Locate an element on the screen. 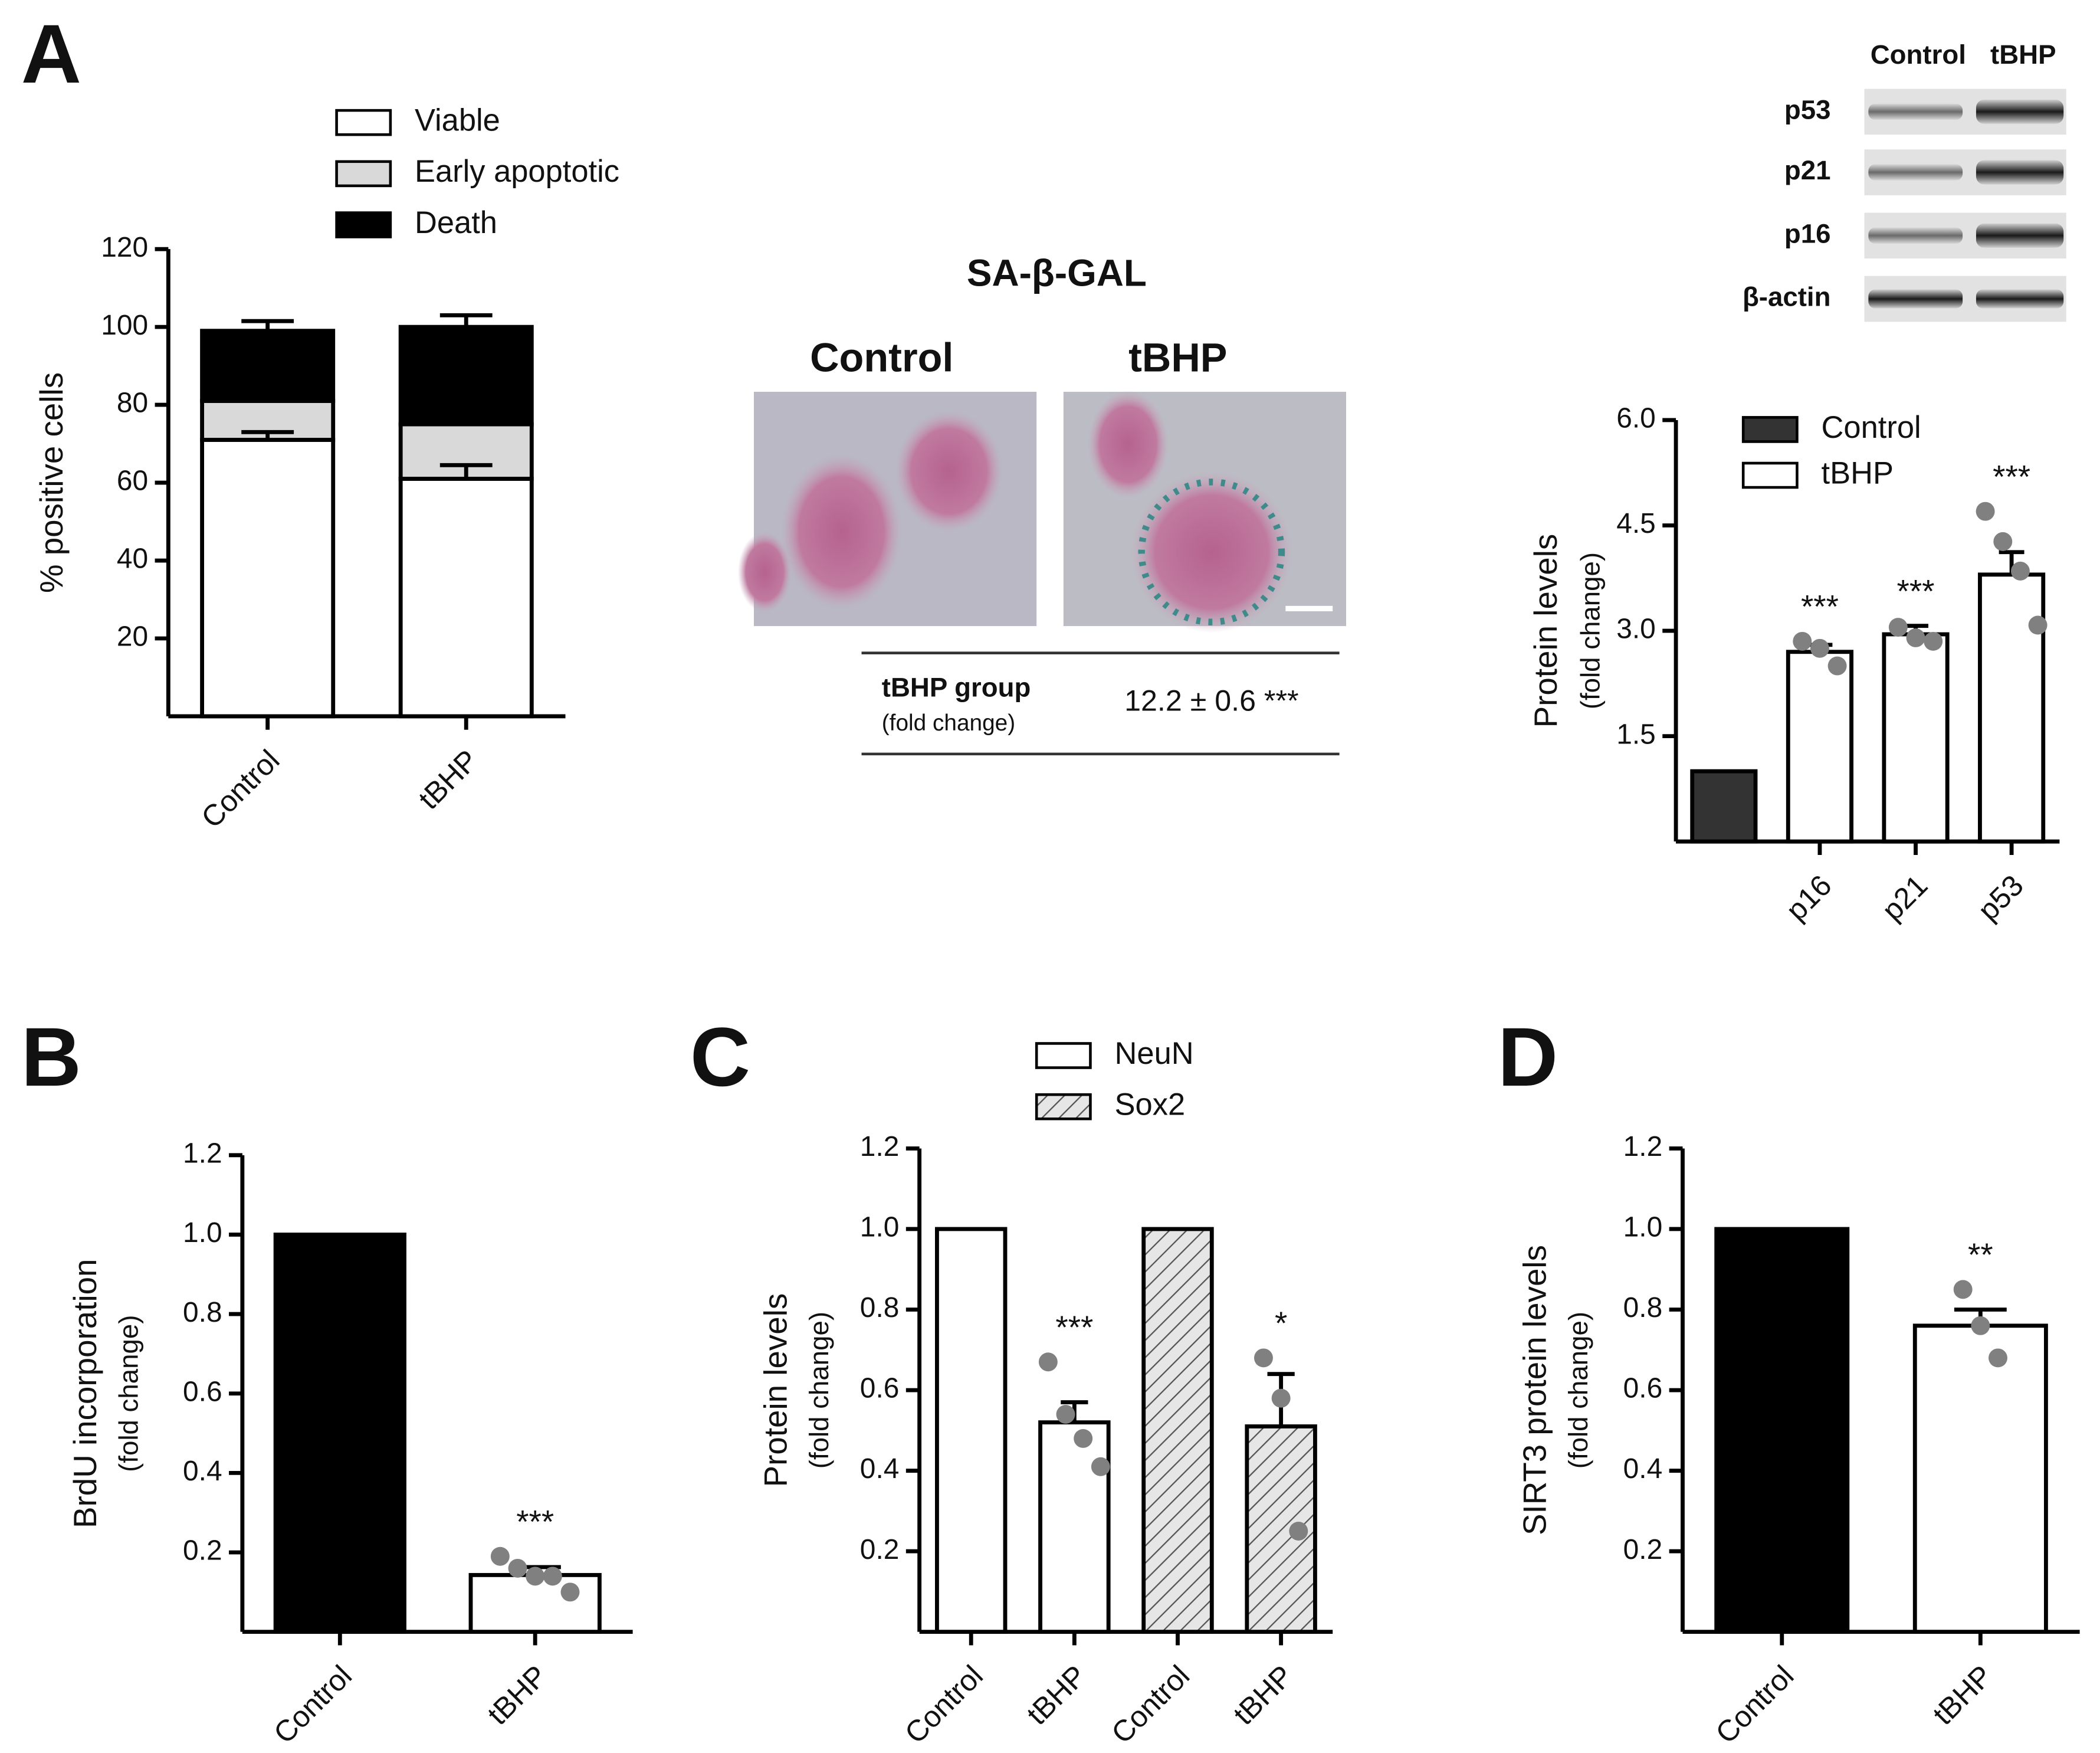 The height and width of the screenshot is (1753, 2100). blot-column-label: Control is located at coordinates (1918, 55).